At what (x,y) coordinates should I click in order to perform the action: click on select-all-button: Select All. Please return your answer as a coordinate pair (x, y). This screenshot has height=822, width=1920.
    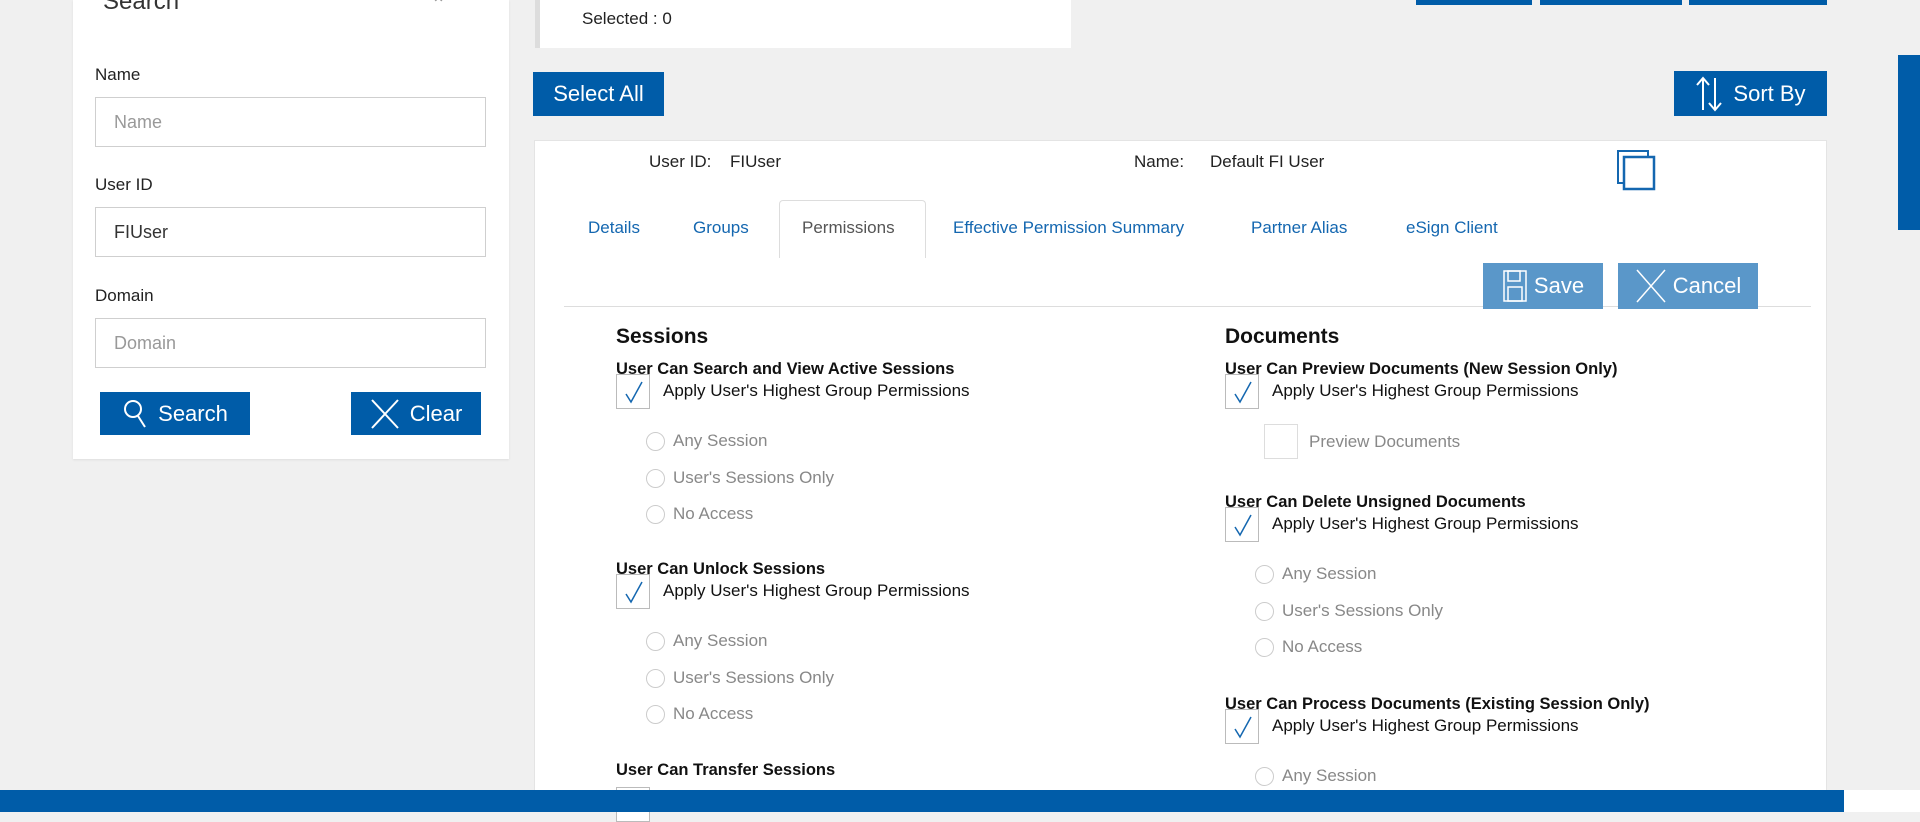
    Looking at the image, I should click on (598, 94).